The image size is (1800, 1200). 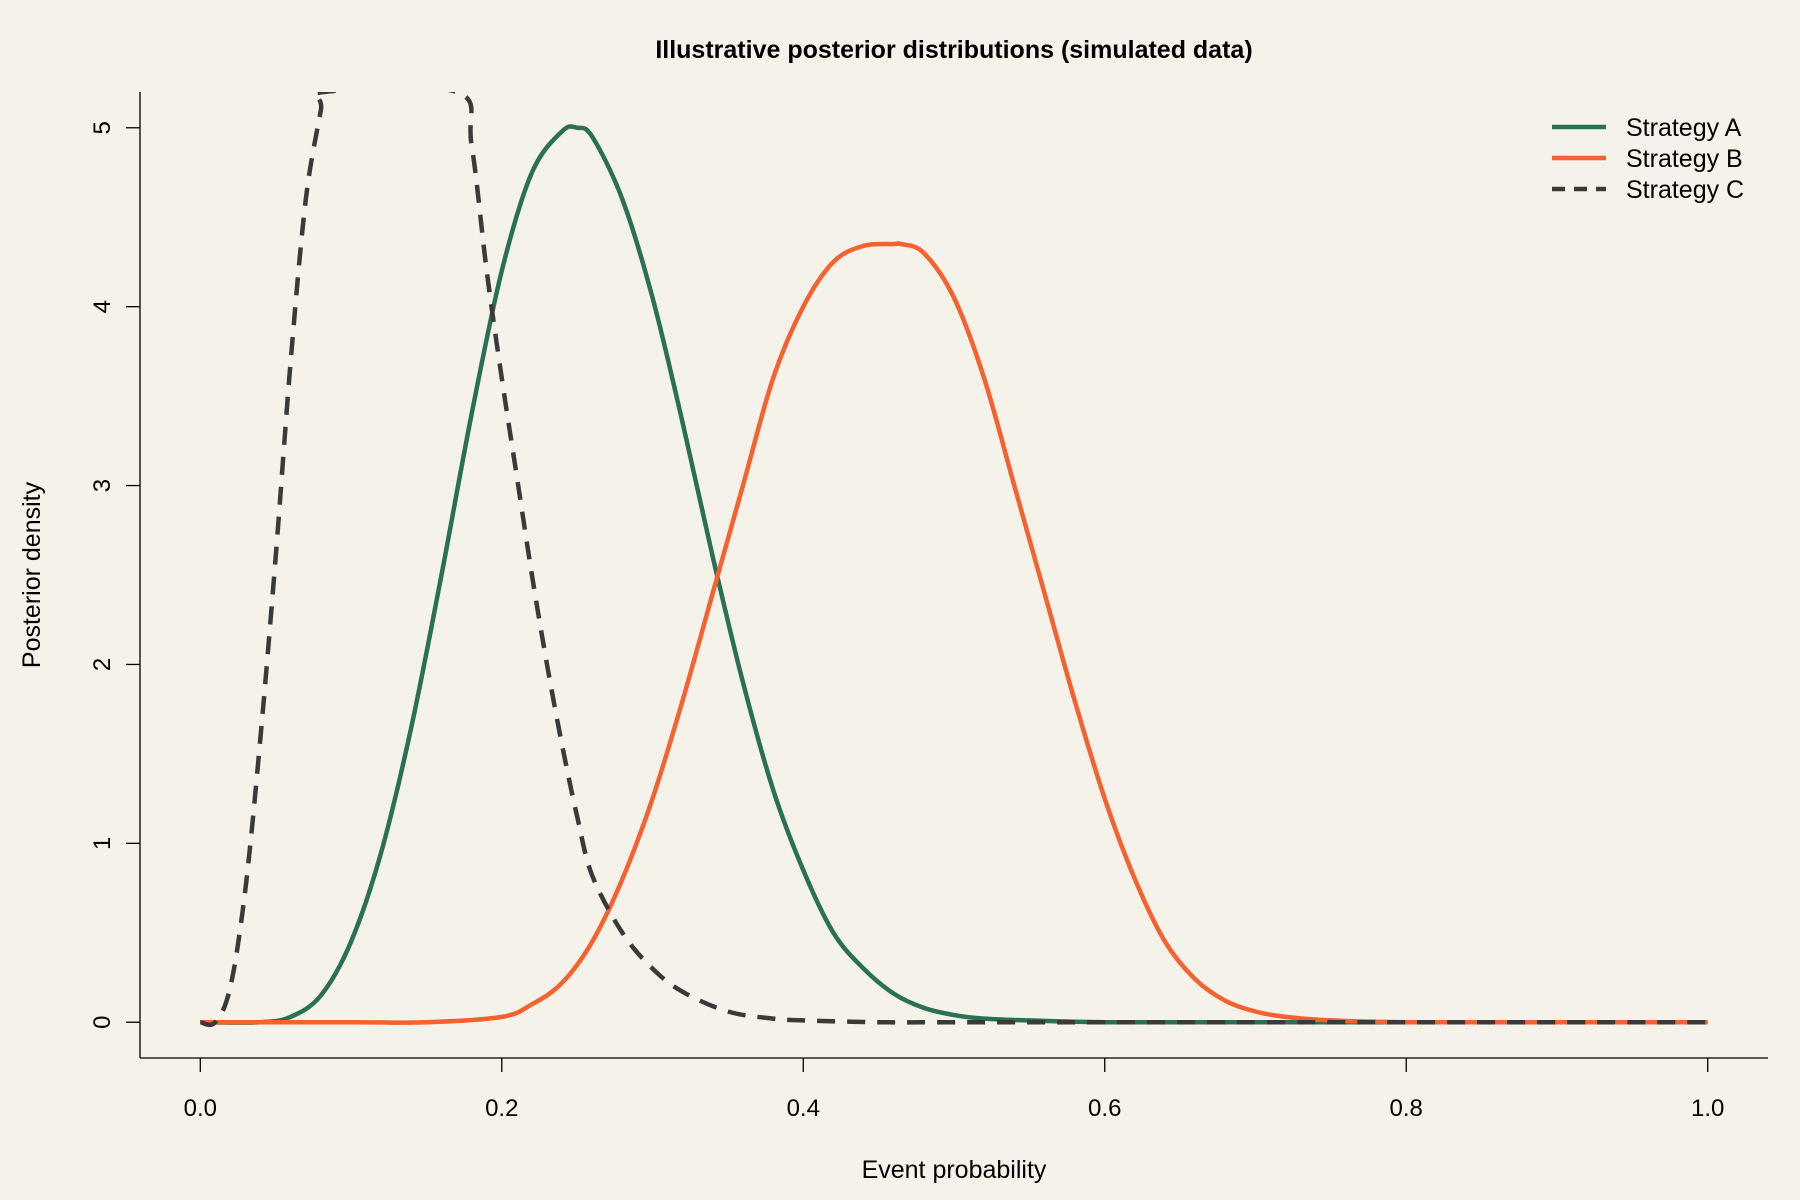 What do you see at coordinates (102, 127) in the screenshot?
I see `y-tick-label: 5` at bounding box center [102, 127].